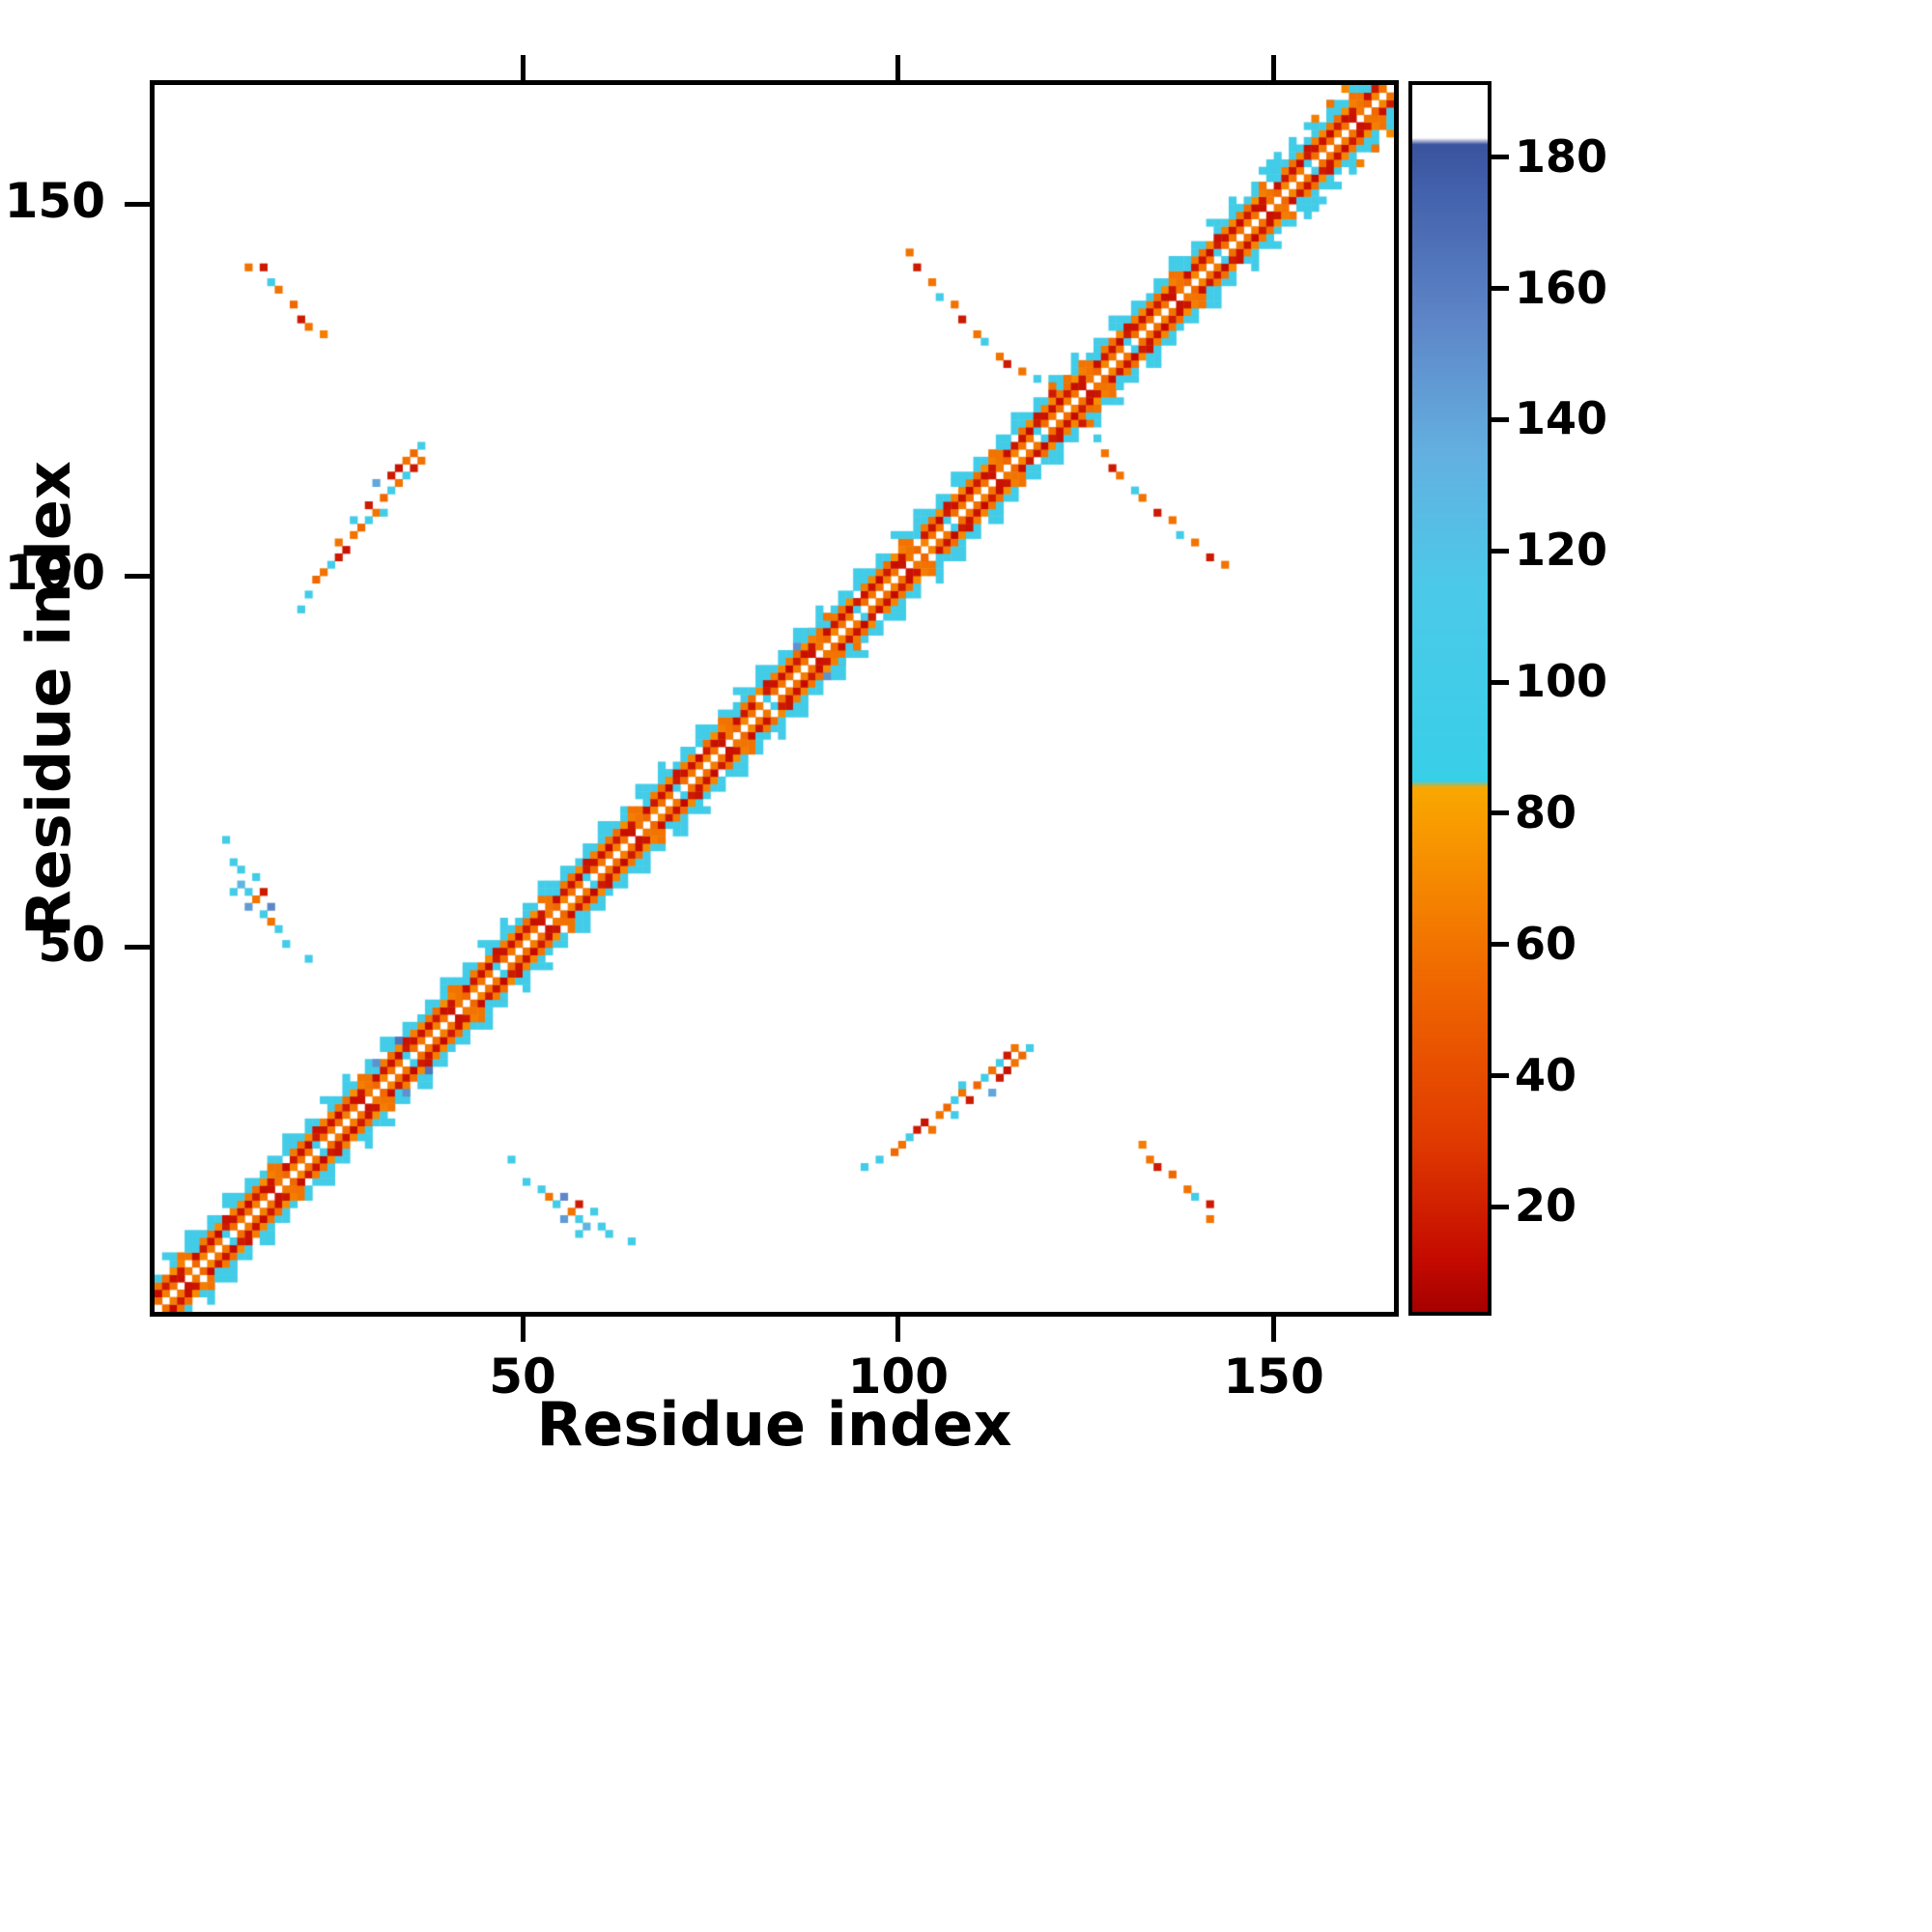 The height and width of the screenshot is (1932, 1932). What do you see at coordinates (1561, 681) in the screenshot?
I see `colorbar-tick-label: 100` at bounding box center [1561, 681].